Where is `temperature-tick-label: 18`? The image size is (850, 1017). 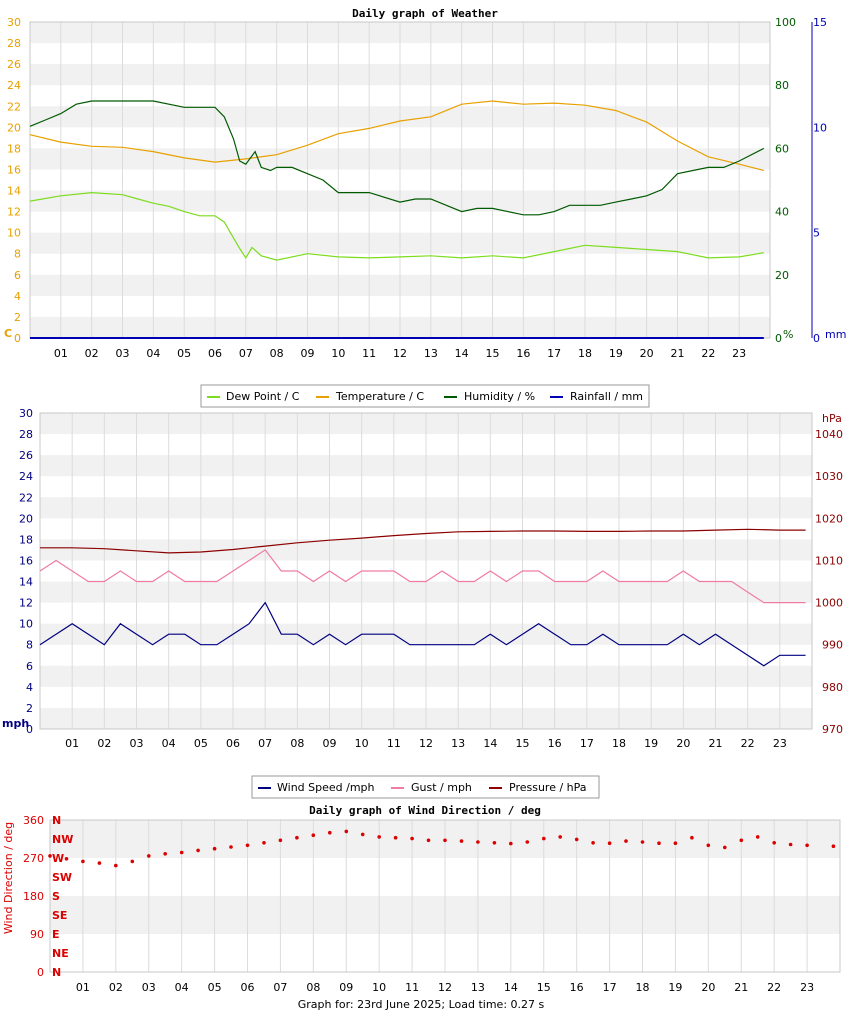 temperature-tick-label: 18 is located at coordinates (14, 148).